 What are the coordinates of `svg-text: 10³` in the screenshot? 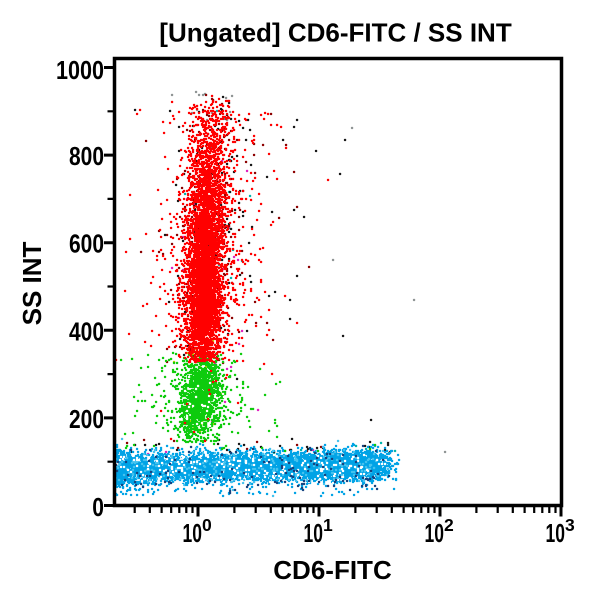 It's located at (560, 531).